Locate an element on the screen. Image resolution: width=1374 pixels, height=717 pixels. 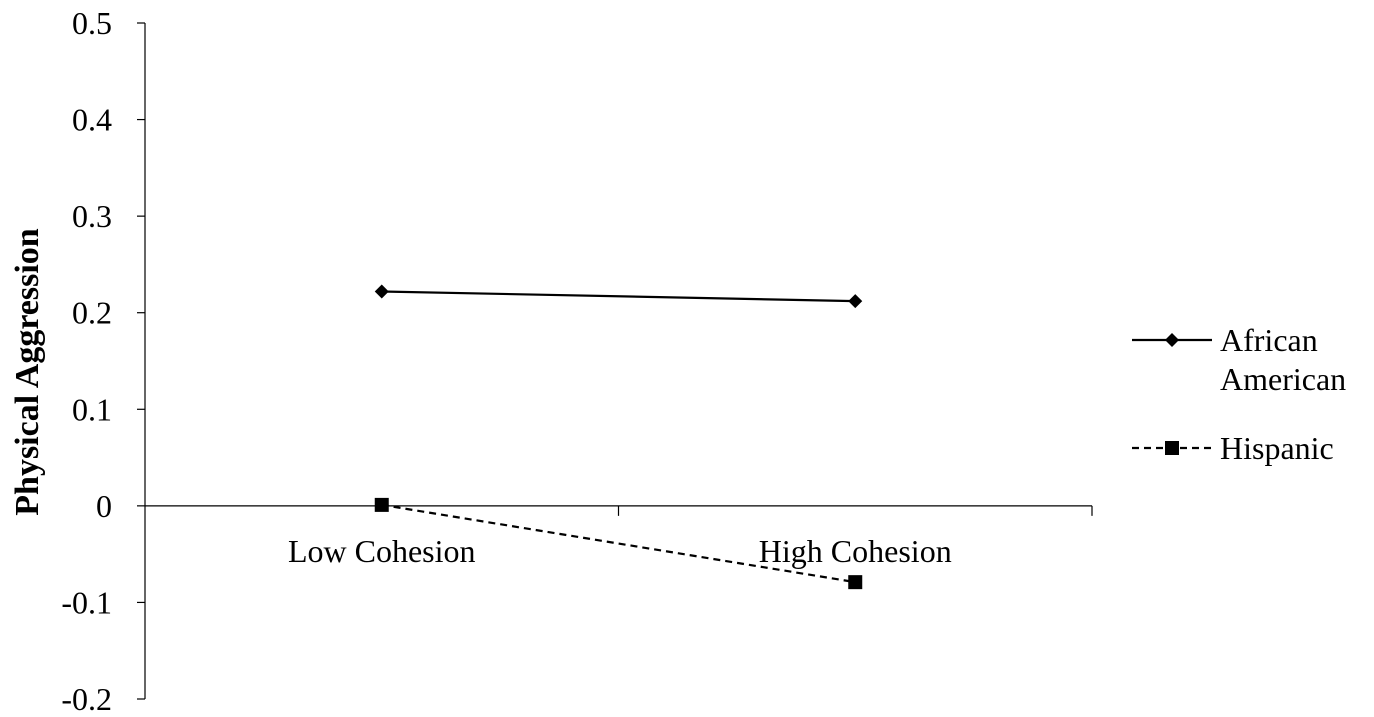
x-category-label: High Cohesion is located at coordinates (855, 551).